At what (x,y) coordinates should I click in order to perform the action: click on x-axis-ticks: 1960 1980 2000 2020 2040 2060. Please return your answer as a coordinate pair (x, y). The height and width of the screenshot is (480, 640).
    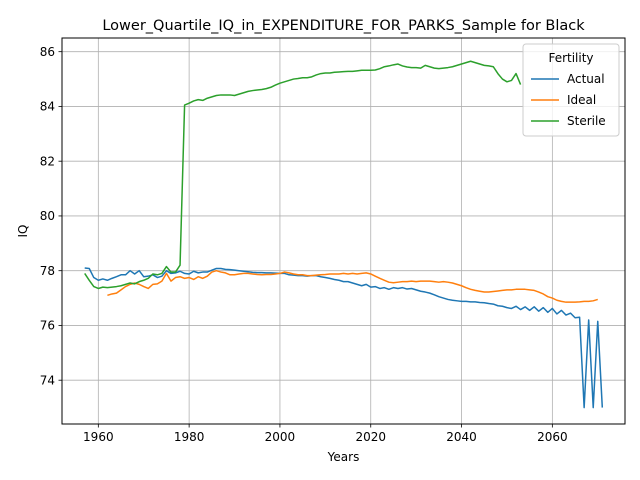
    Looking at the image, I should click on (325, 434).